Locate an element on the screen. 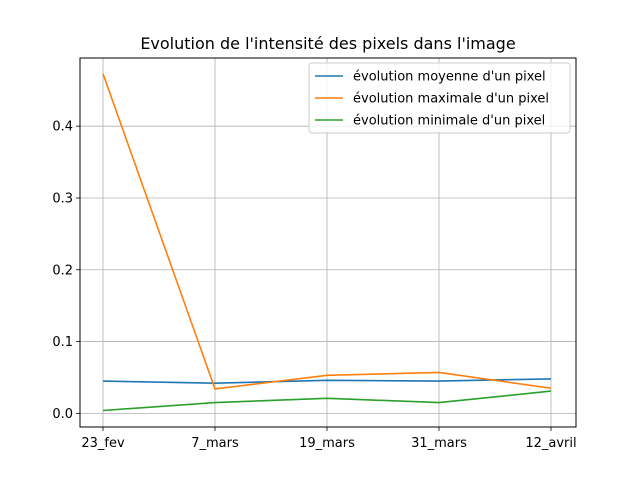 Image resolution: width=640 pixels, height=484 pixels. legend-label: évolution moyenne d'un pixel is located at coordinates (449, 77).